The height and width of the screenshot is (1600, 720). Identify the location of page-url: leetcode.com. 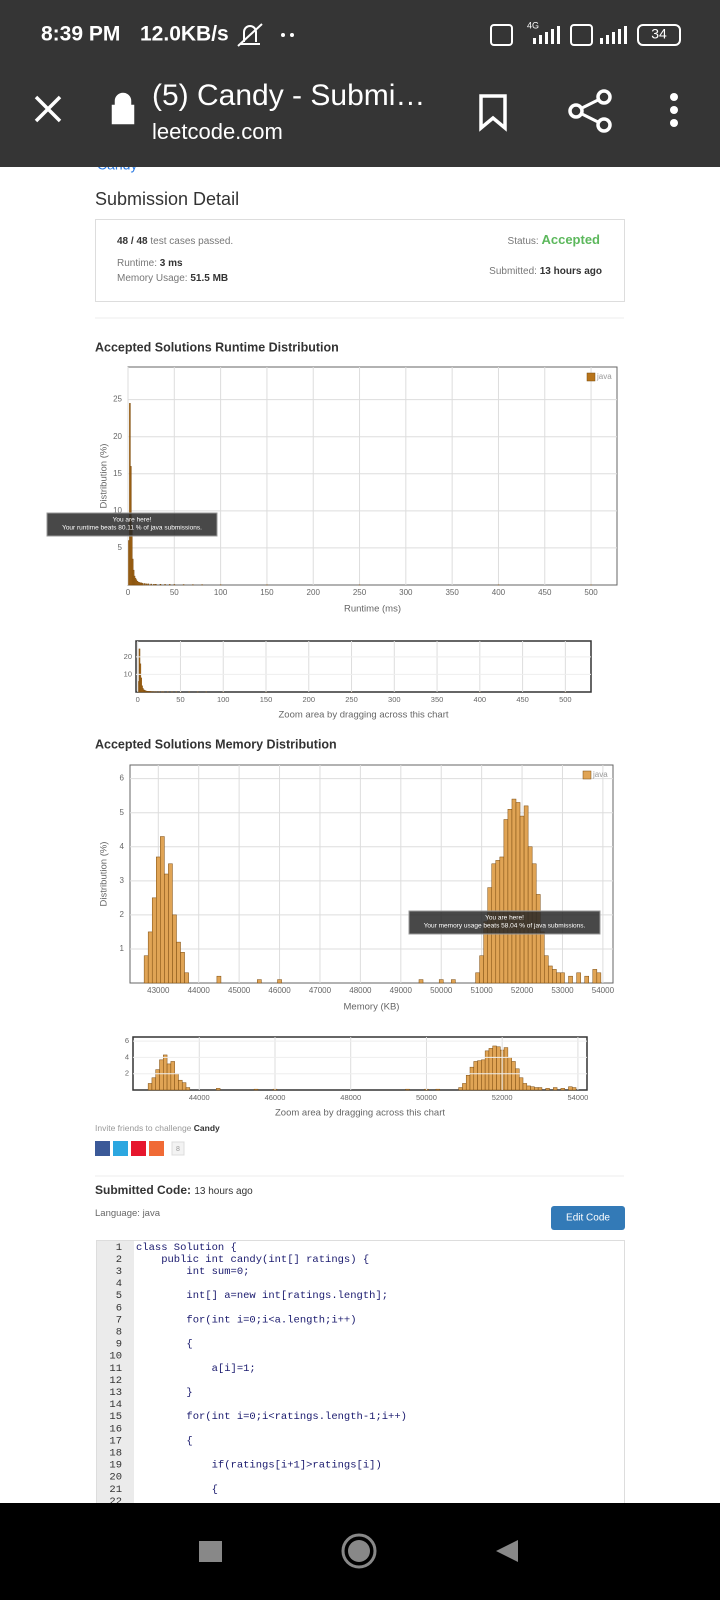
(217, 131).